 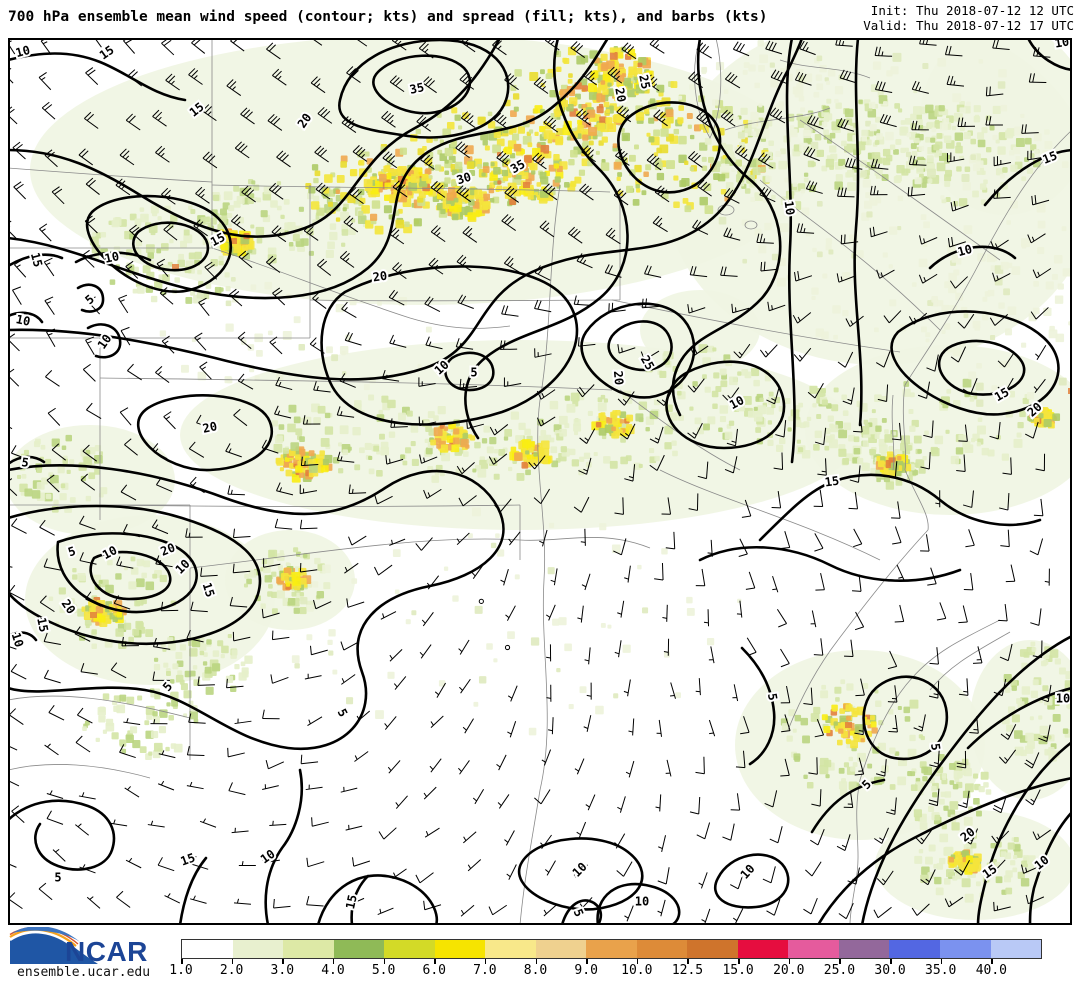 I want to click on ncar-logo-arc-white, so click(x=42, y=939).